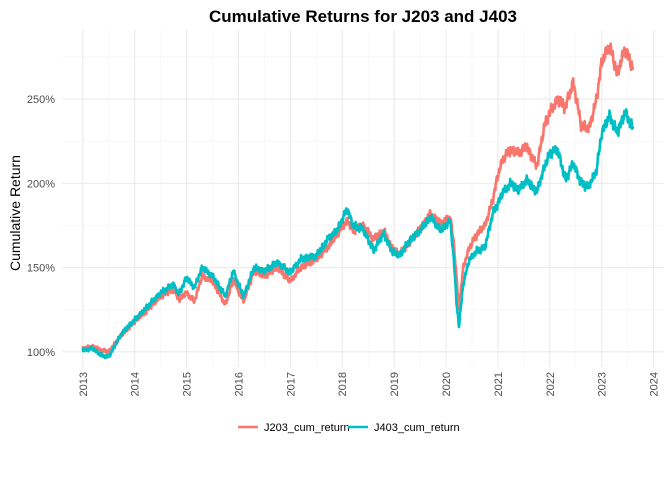 Image resolution: width=672 pixels, height=480 pixels. Describe the element at coordinates (41, 184) in the screenshot. I see `y-tick-label: 200%` at that location.